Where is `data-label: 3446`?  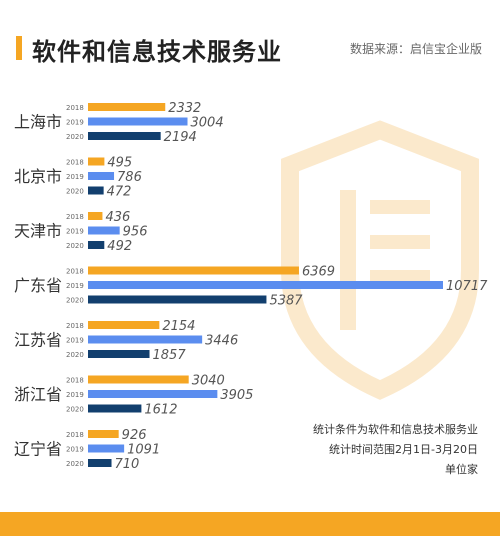 data-label: 3446 is located at coordinates (221, 341).